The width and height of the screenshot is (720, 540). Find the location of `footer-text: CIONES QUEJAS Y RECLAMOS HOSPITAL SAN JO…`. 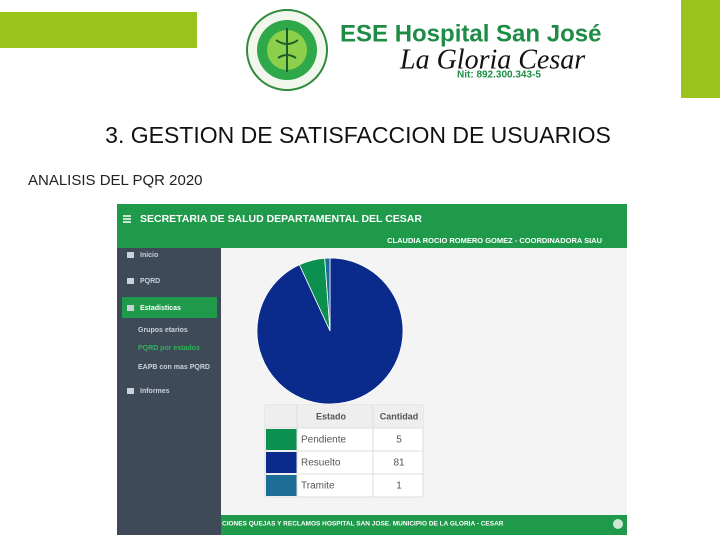

footer-text: CIONES QUEJAS Y RECLAMOS HOSPITAL SAN JO… is located at coordinates (363, 524).